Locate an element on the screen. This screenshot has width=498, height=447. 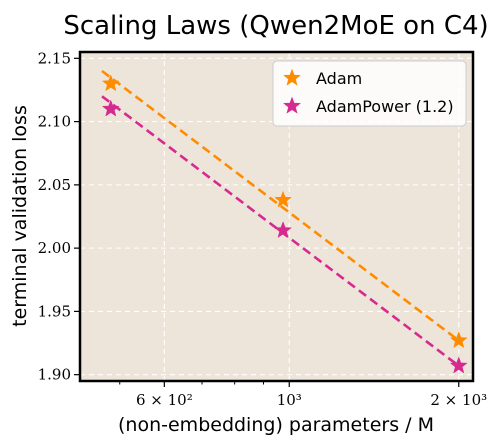
chart-title: Scaling Laws (Qwen2MoE on C4) is located at coordinates (275, 26).